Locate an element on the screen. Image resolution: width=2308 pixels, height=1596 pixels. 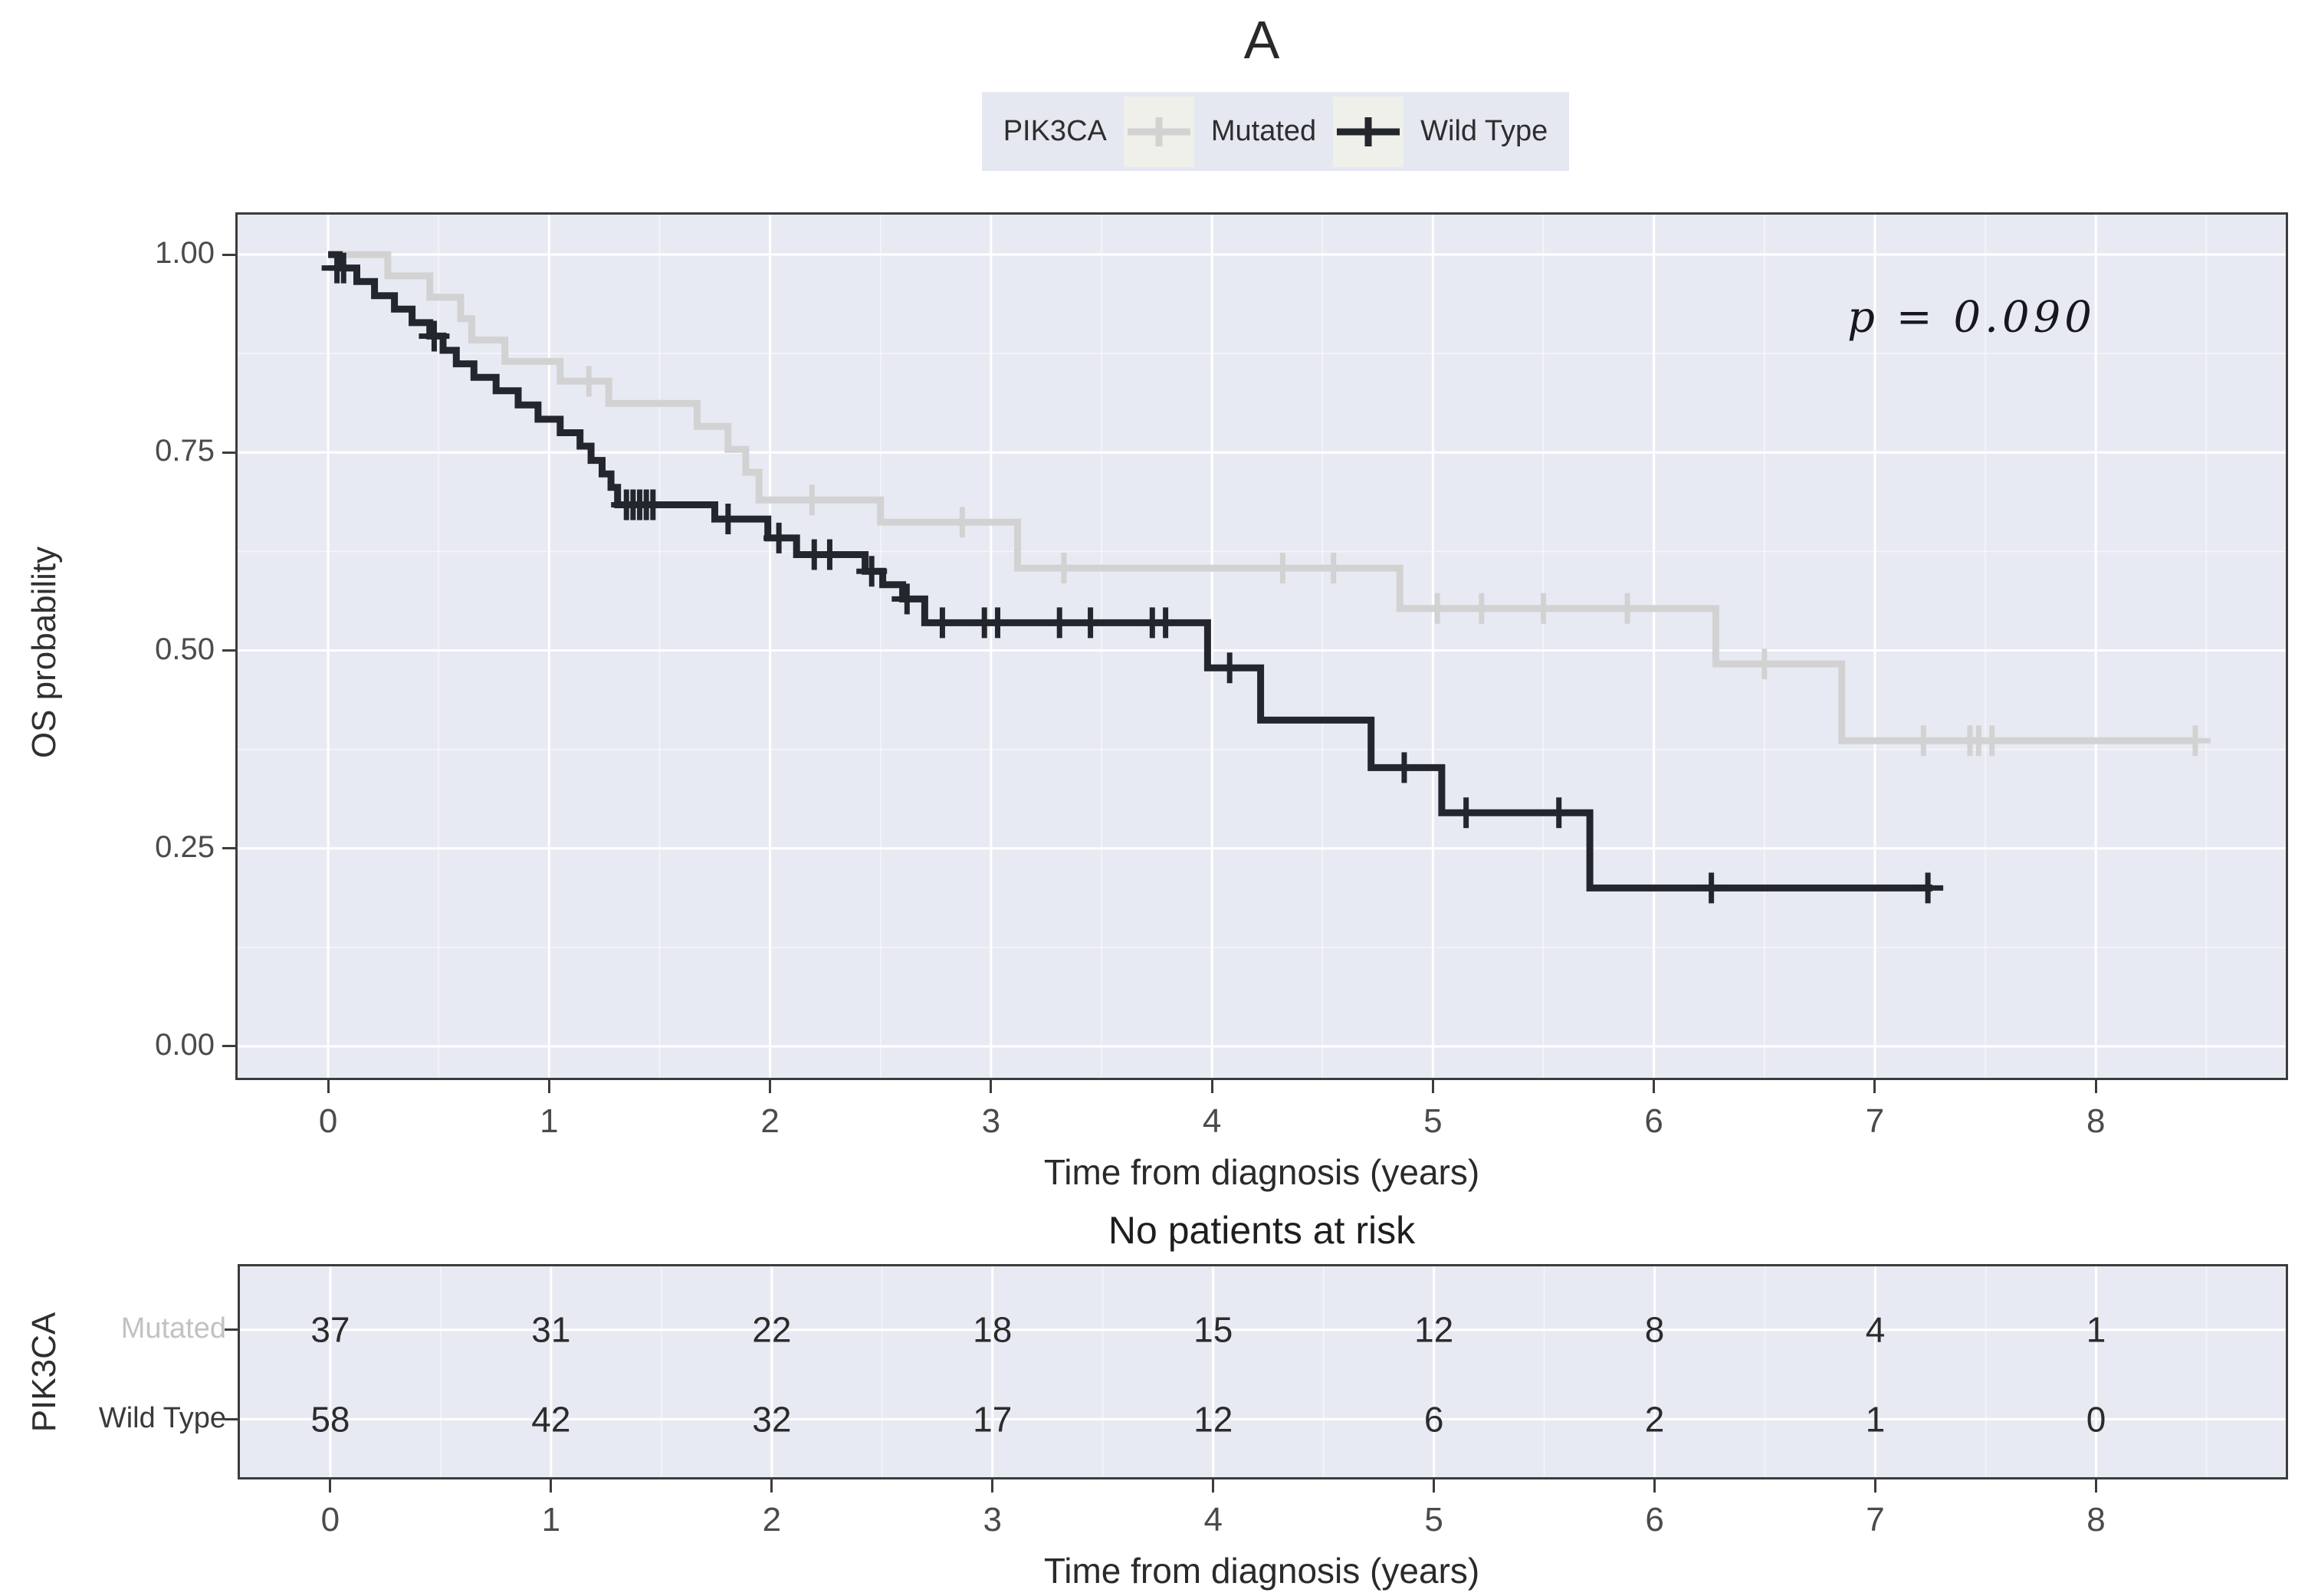
risk-x-tick-label: 5 is located at coordinates (1433, 1520).